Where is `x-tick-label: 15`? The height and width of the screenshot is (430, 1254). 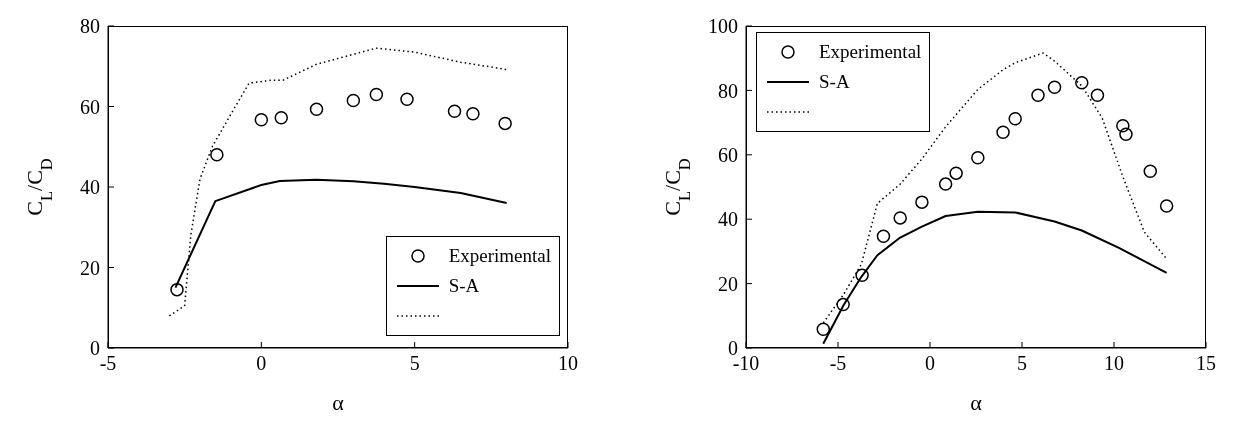
x-tick-label: 15 is located at coordinates (1206, 363).